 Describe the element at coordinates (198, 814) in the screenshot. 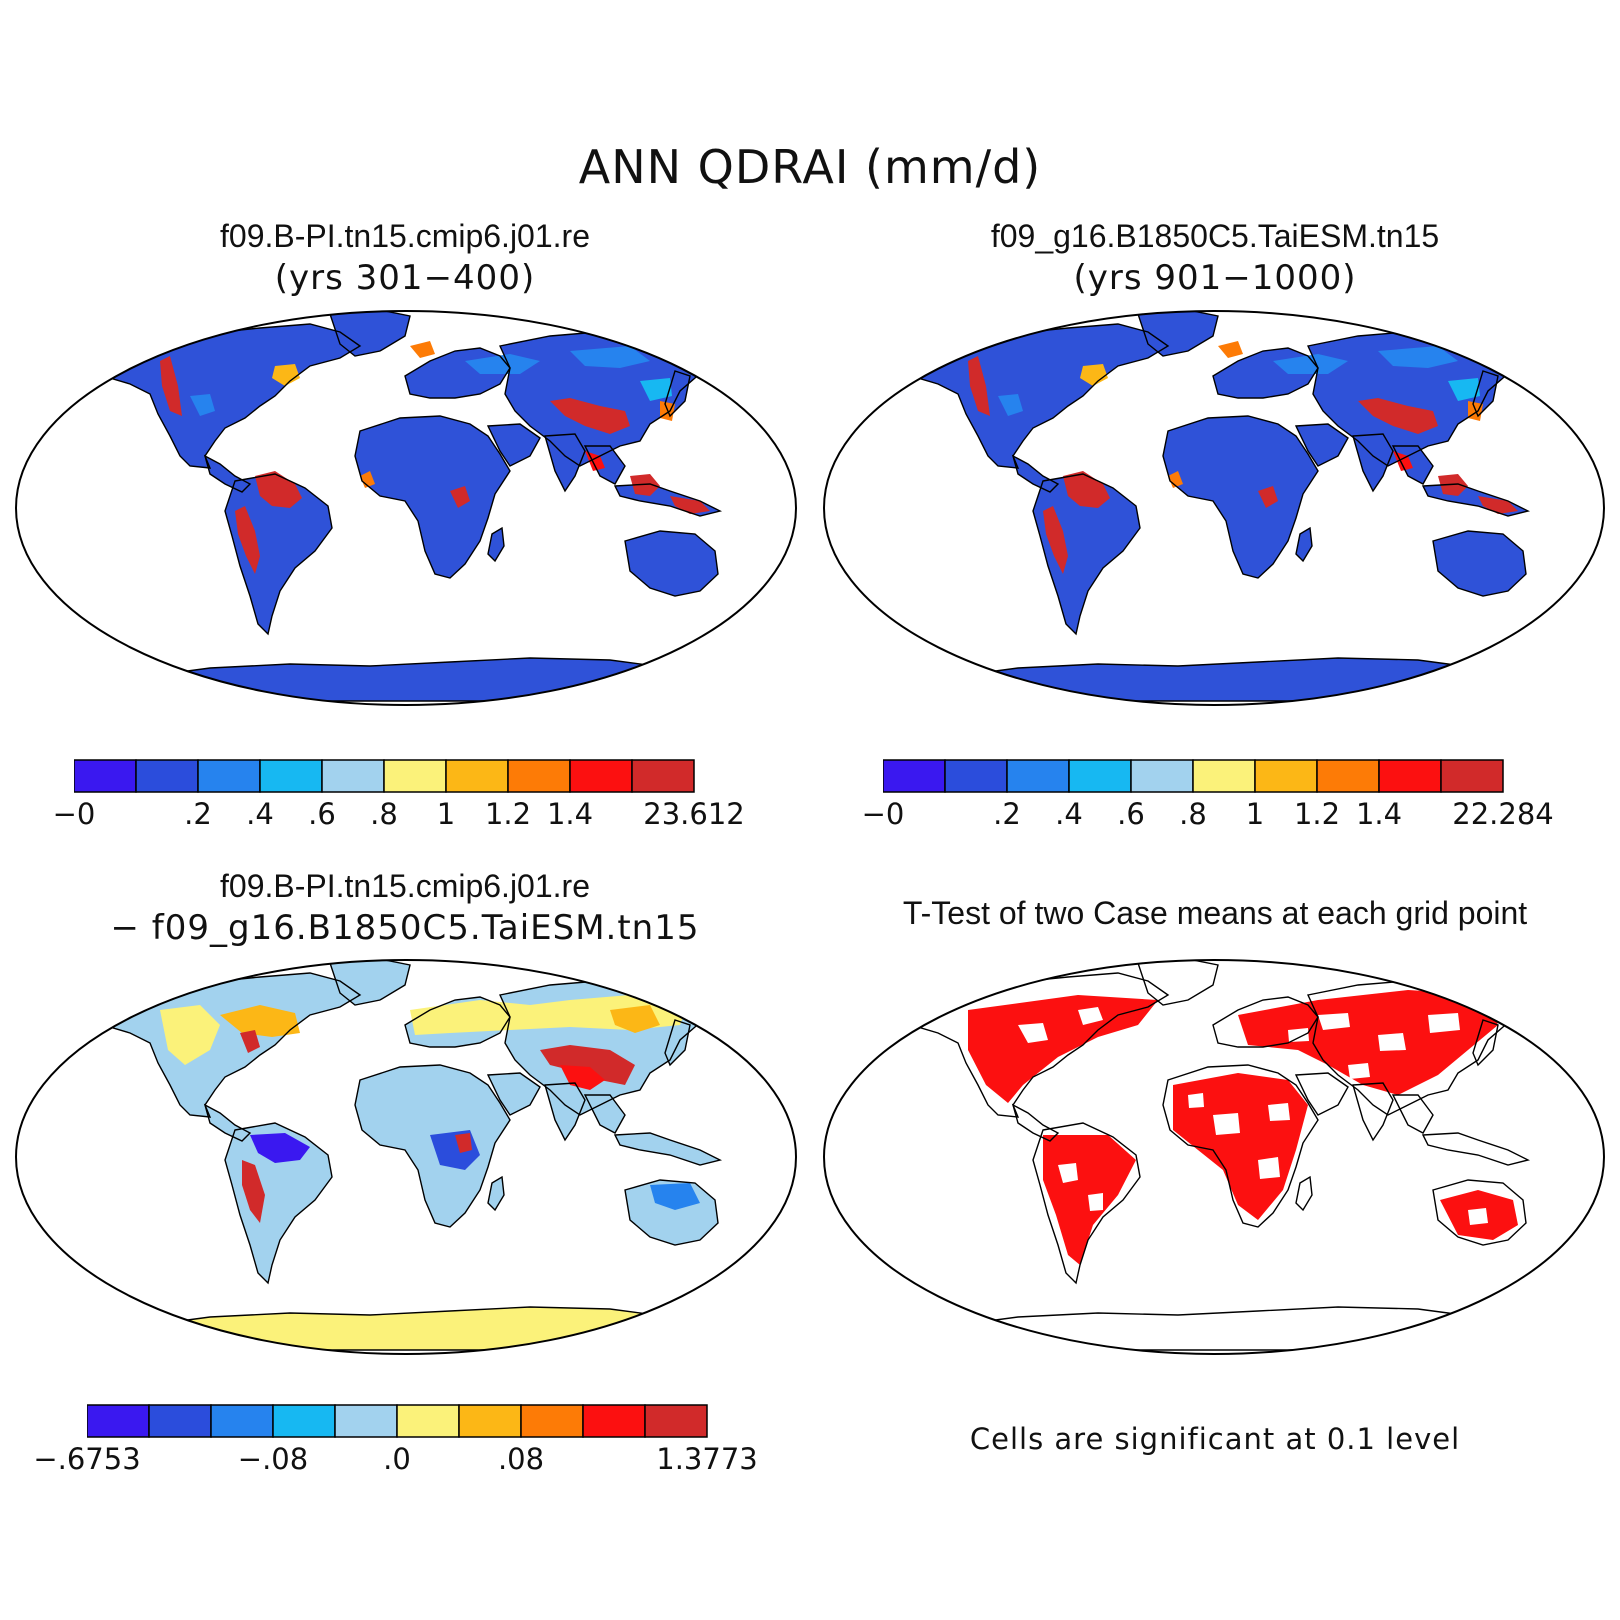

I see `colorbar-label: .2` at that location.